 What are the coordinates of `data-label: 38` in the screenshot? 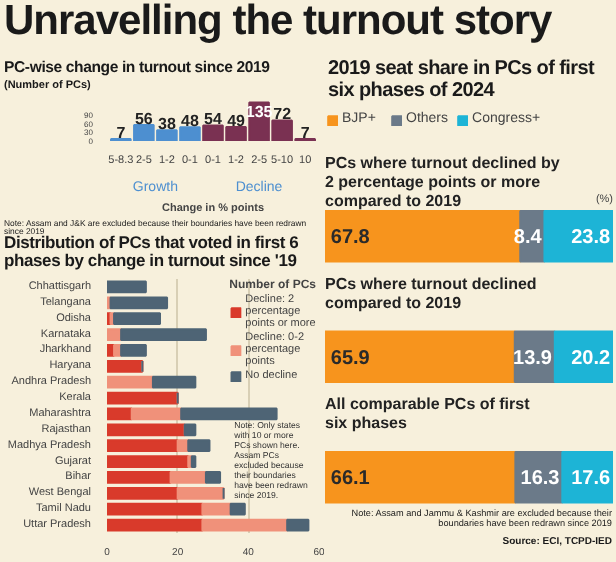 It's located at (167, 123).